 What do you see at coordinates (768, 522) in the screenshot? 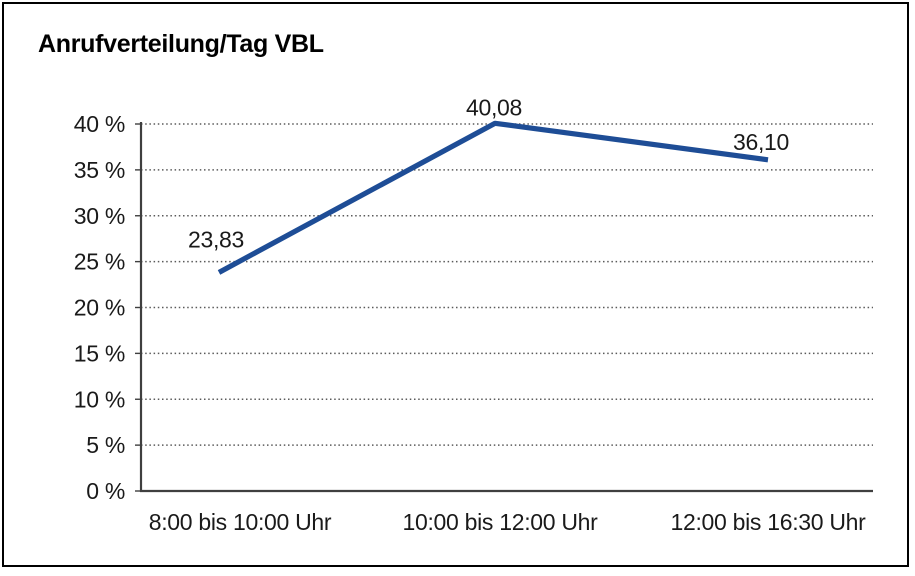
I see `x-tick-label: 12:00 bis 16:30 Uhr` at bounding box center [768, 522].